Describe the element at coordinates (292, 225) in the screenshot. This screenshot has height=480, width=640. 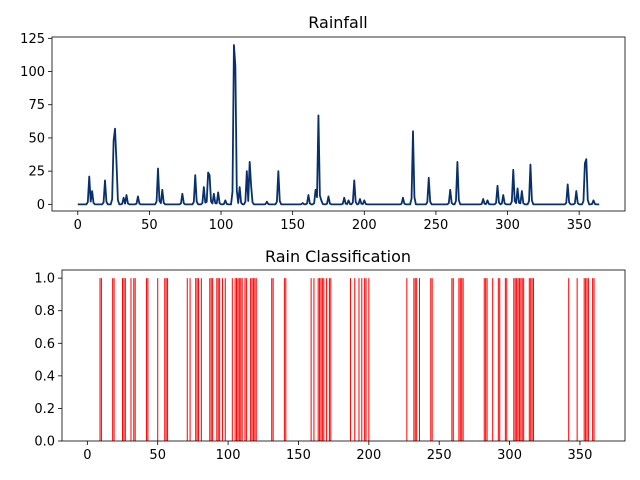
I see `rainfall-xtick-label: 150` at that location.